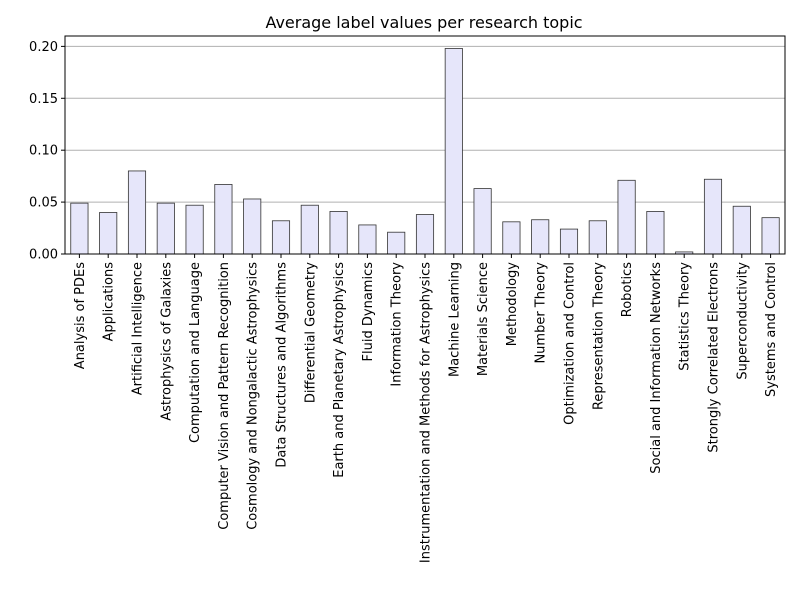 Image resolution: width=800 pixels, height=605 pixels. What do you see at coordinates (771, 329) in the screenshot?
I see `x-tick-label: Systems and Control` at bounding box center [771, 329].